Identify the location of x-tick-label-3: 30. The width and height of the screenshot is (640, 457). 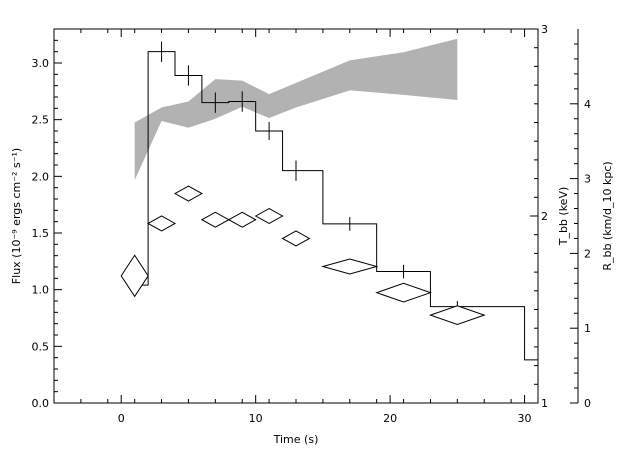
(525, 418).